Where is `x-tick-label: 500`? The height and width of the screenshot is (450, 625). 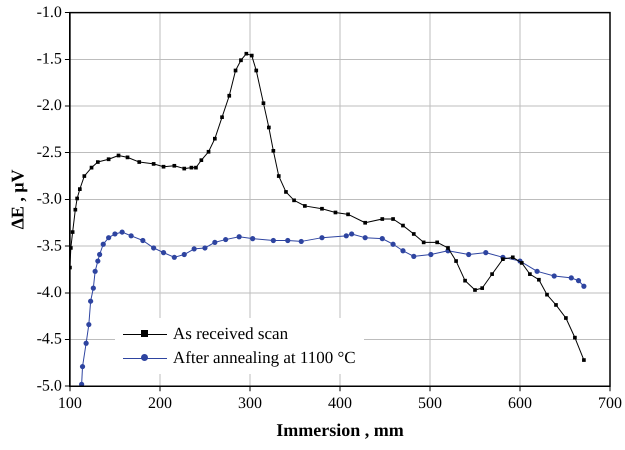 x-tick-label: 500 is located at coordinates (430, 403).